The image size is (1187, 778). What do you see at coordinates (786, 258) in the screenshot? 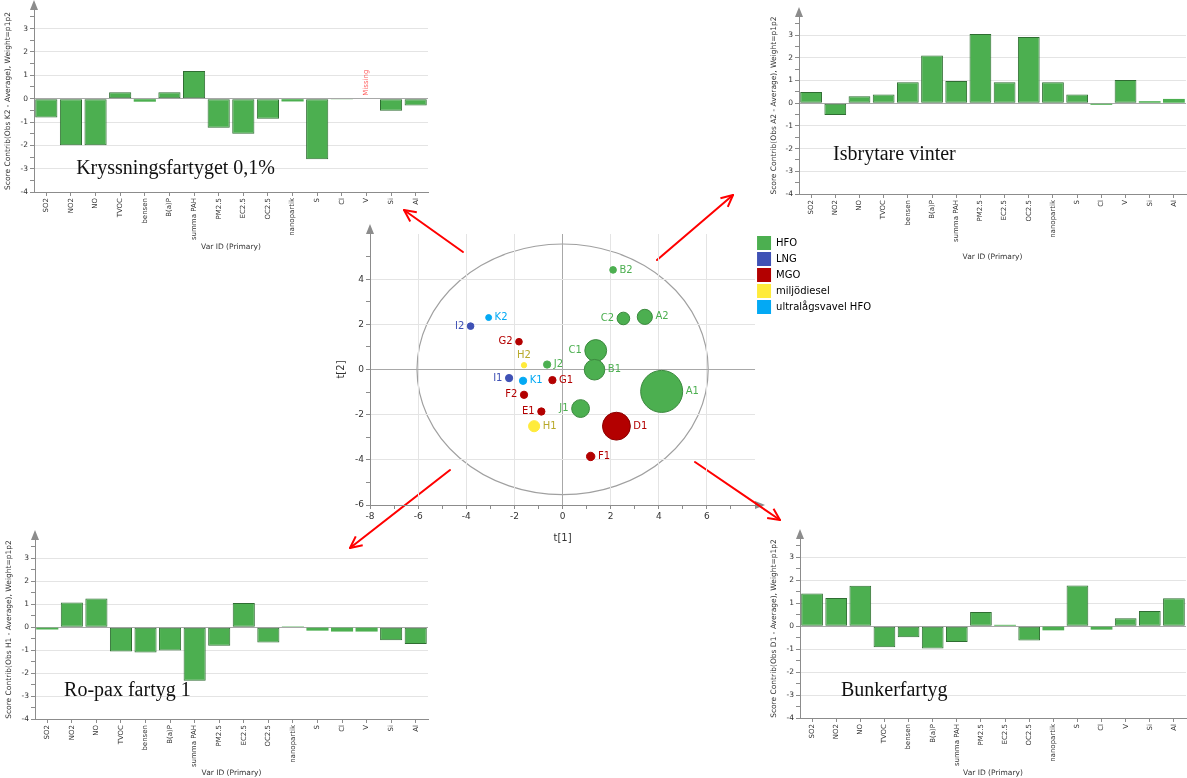
I see `legend-label: LNG` at bounding box center [786, 258].